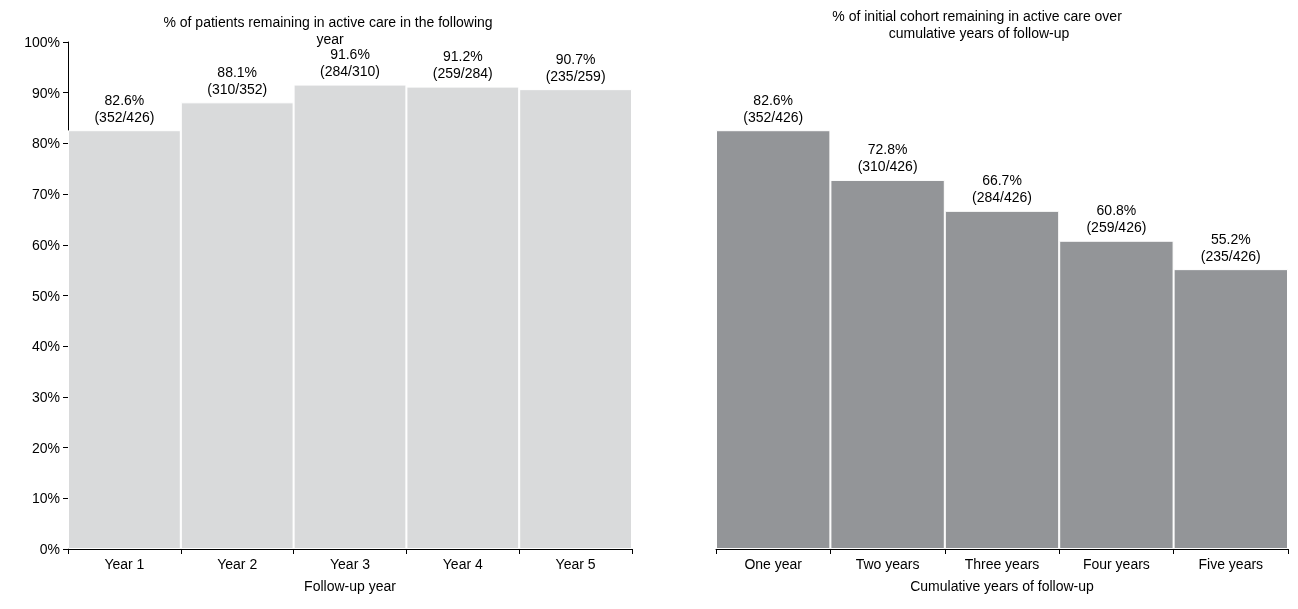  Describe the element at coordinates (1002, 564) in the screenshot. I see `x-tick-label: Three years` at that location.